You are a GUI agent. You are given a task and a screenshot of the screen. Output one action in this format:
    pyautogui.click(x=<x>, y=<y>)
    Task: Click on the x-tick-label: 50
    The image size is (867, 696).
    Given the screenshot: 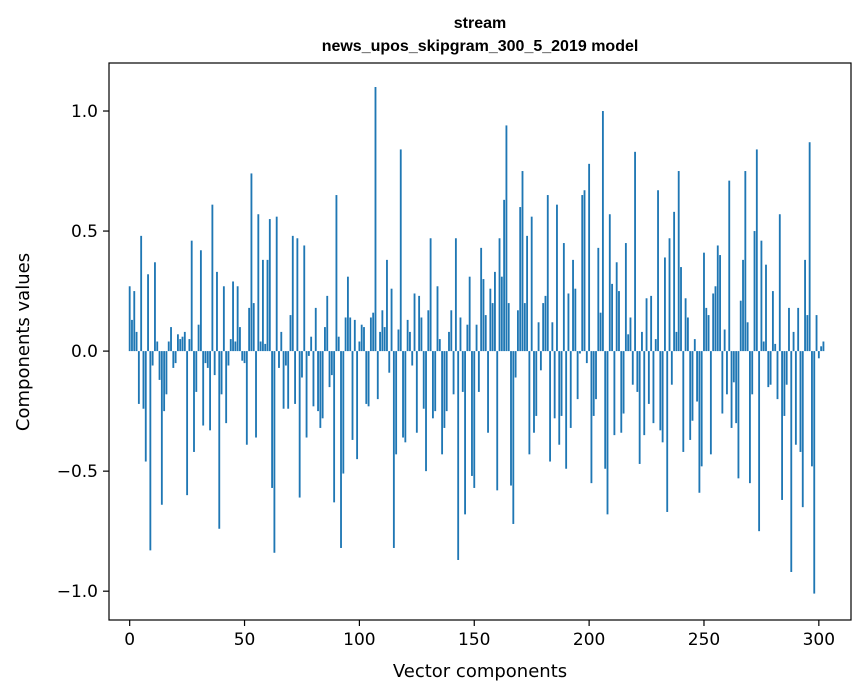 What is the action you would take?
    pyautogui.click(x=245, y=640)
    